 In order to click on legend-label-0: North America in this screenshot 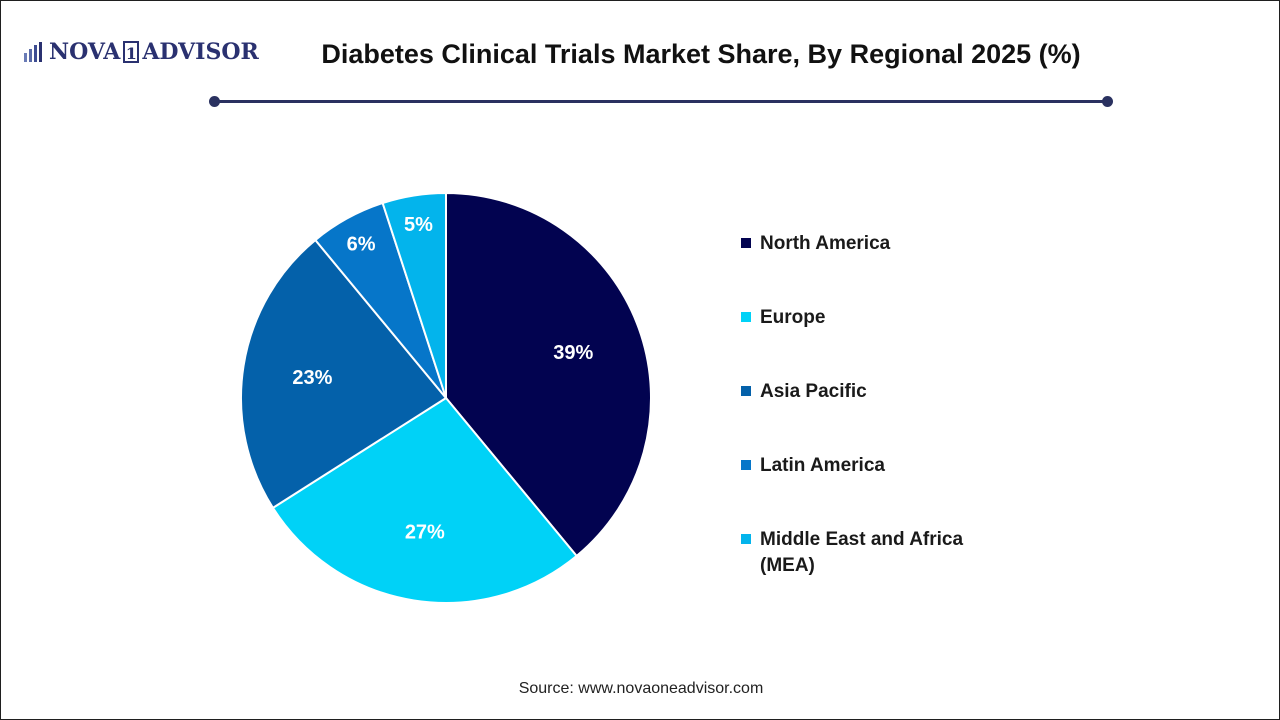, I will do `click(825, 243)`.